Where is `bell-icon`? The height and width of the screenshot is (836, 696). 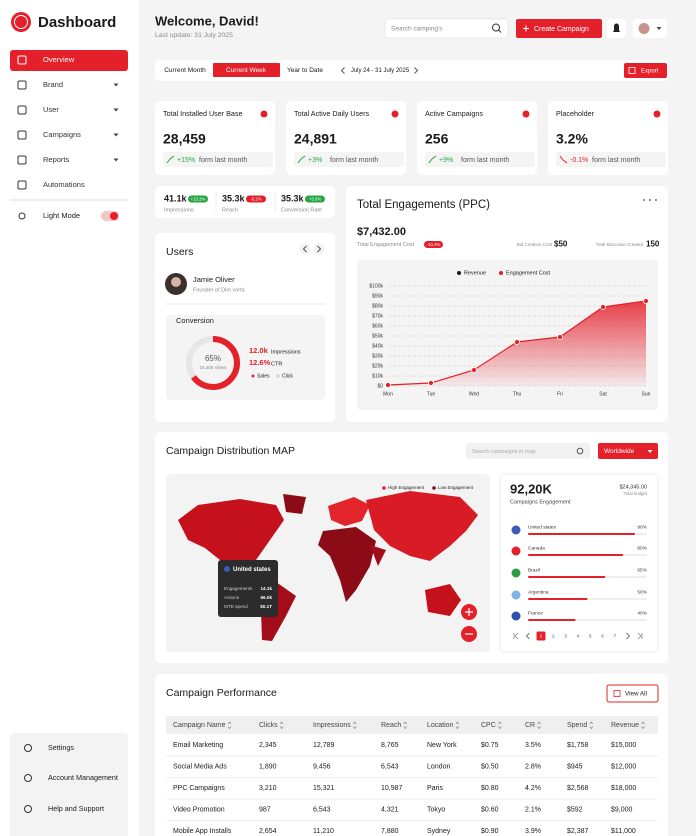
bell-icon is located at coordinates (616, 27).